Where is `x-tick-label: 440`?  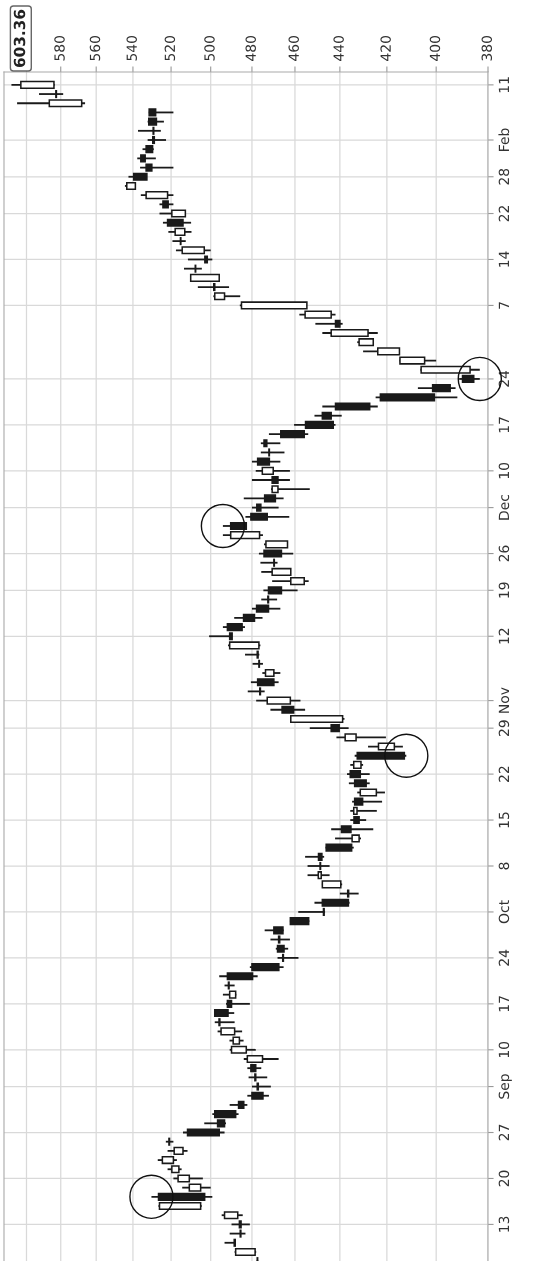
x-tick-label: 440 is located at coordinates (338, 48).